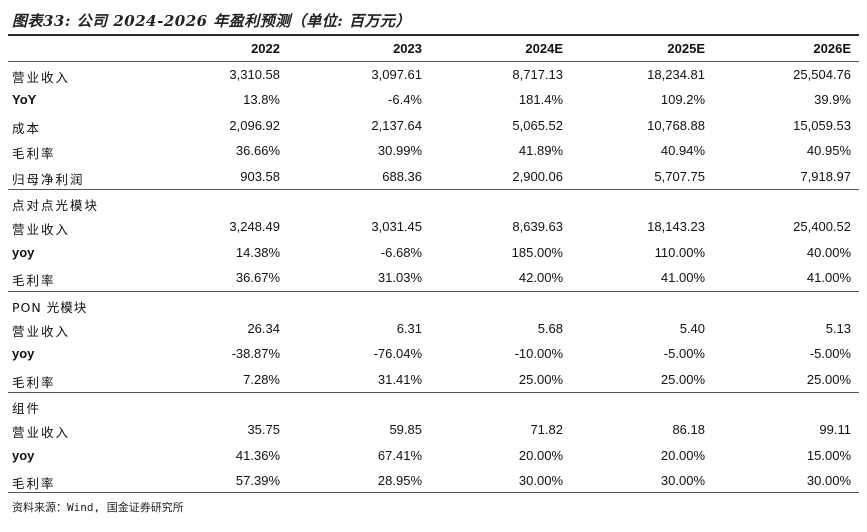  I want to click on table-cell: 26.34, so click(263, 328).